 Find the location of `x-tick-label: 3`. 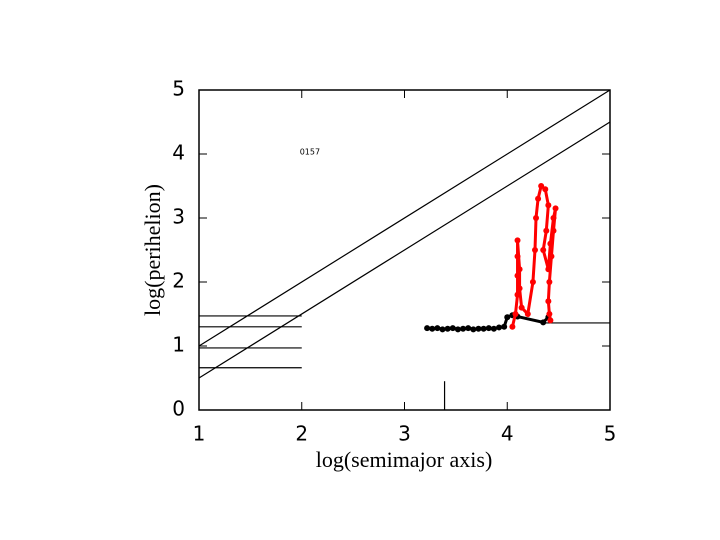

x-tick-label: 3 is located at coordinates (404, 434).